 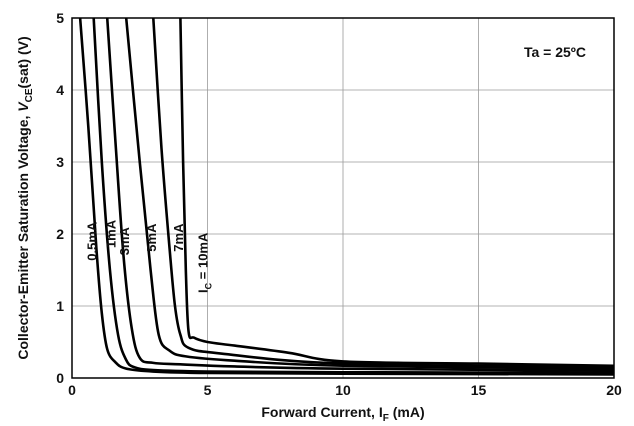 What do you see at coordinates (60, 90) in the screenshot?
I see `y-tick-label: 4` at bounding box center [60, 90].